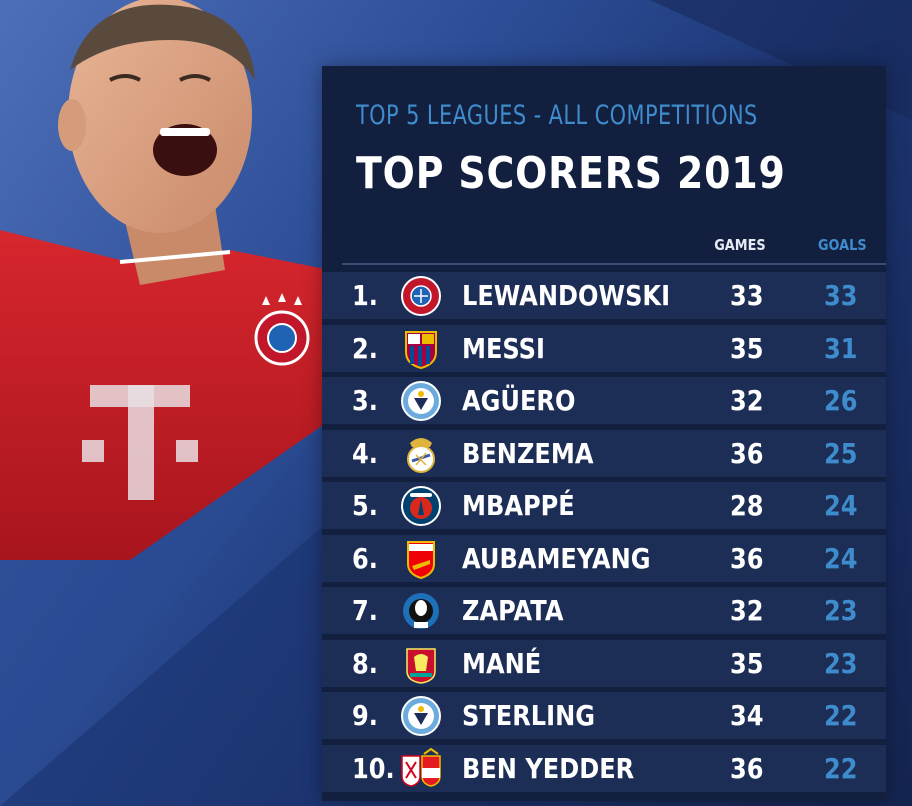  What do you see at coordinates (841, 348) in the screenshot?
I see `goals-value: 31` at bounding box center [841, 348].